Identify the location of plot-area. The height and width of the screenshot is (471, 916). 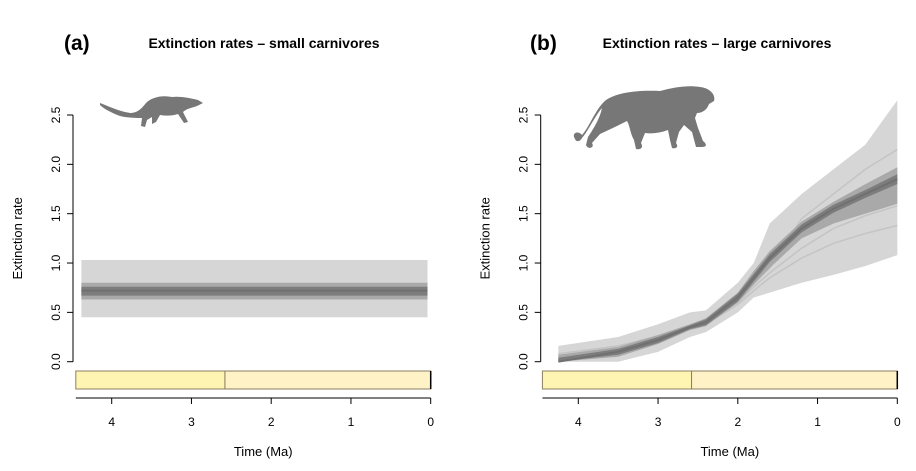
(254, 289).